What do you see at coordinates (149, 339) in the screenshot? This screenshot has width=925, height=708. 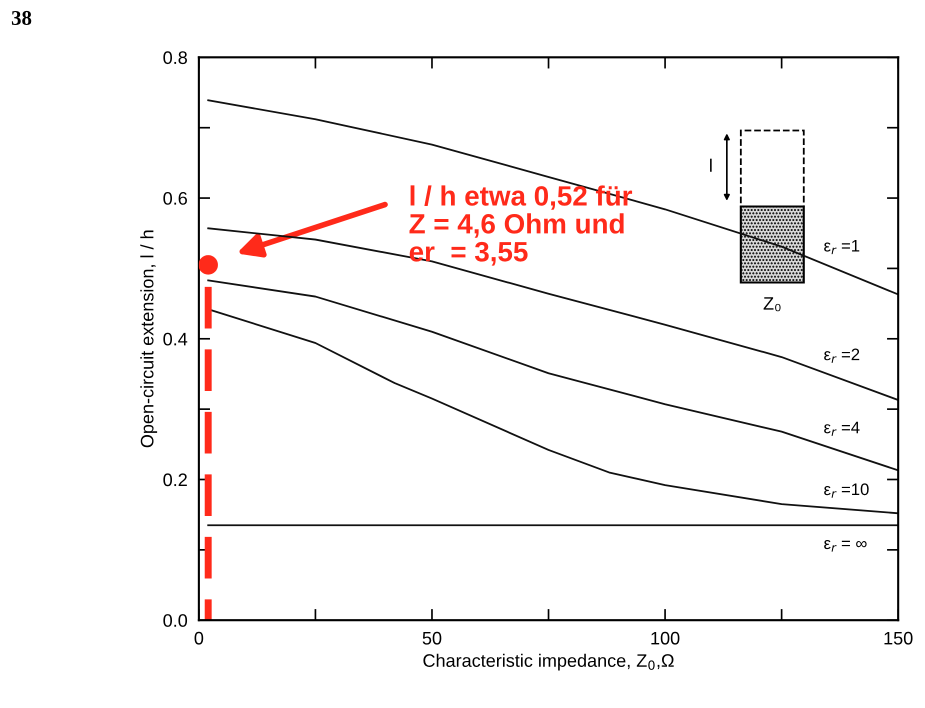 I see `y-axis-title: Open-circuit extension, l / h` at bounding box center [149, 339].